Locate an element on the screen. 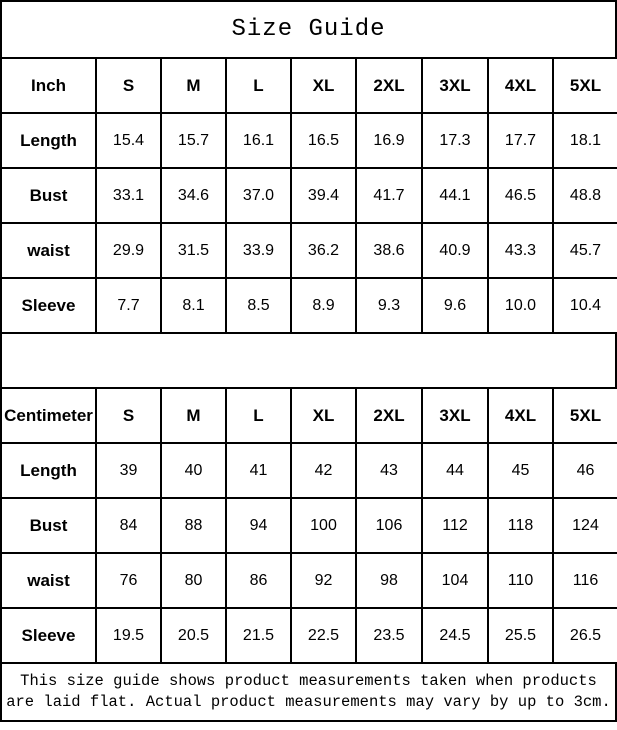  size-header-row: Centimeter S M L XL 2XL 3XL 4XL 5XL is located at coordinates (308, 415).